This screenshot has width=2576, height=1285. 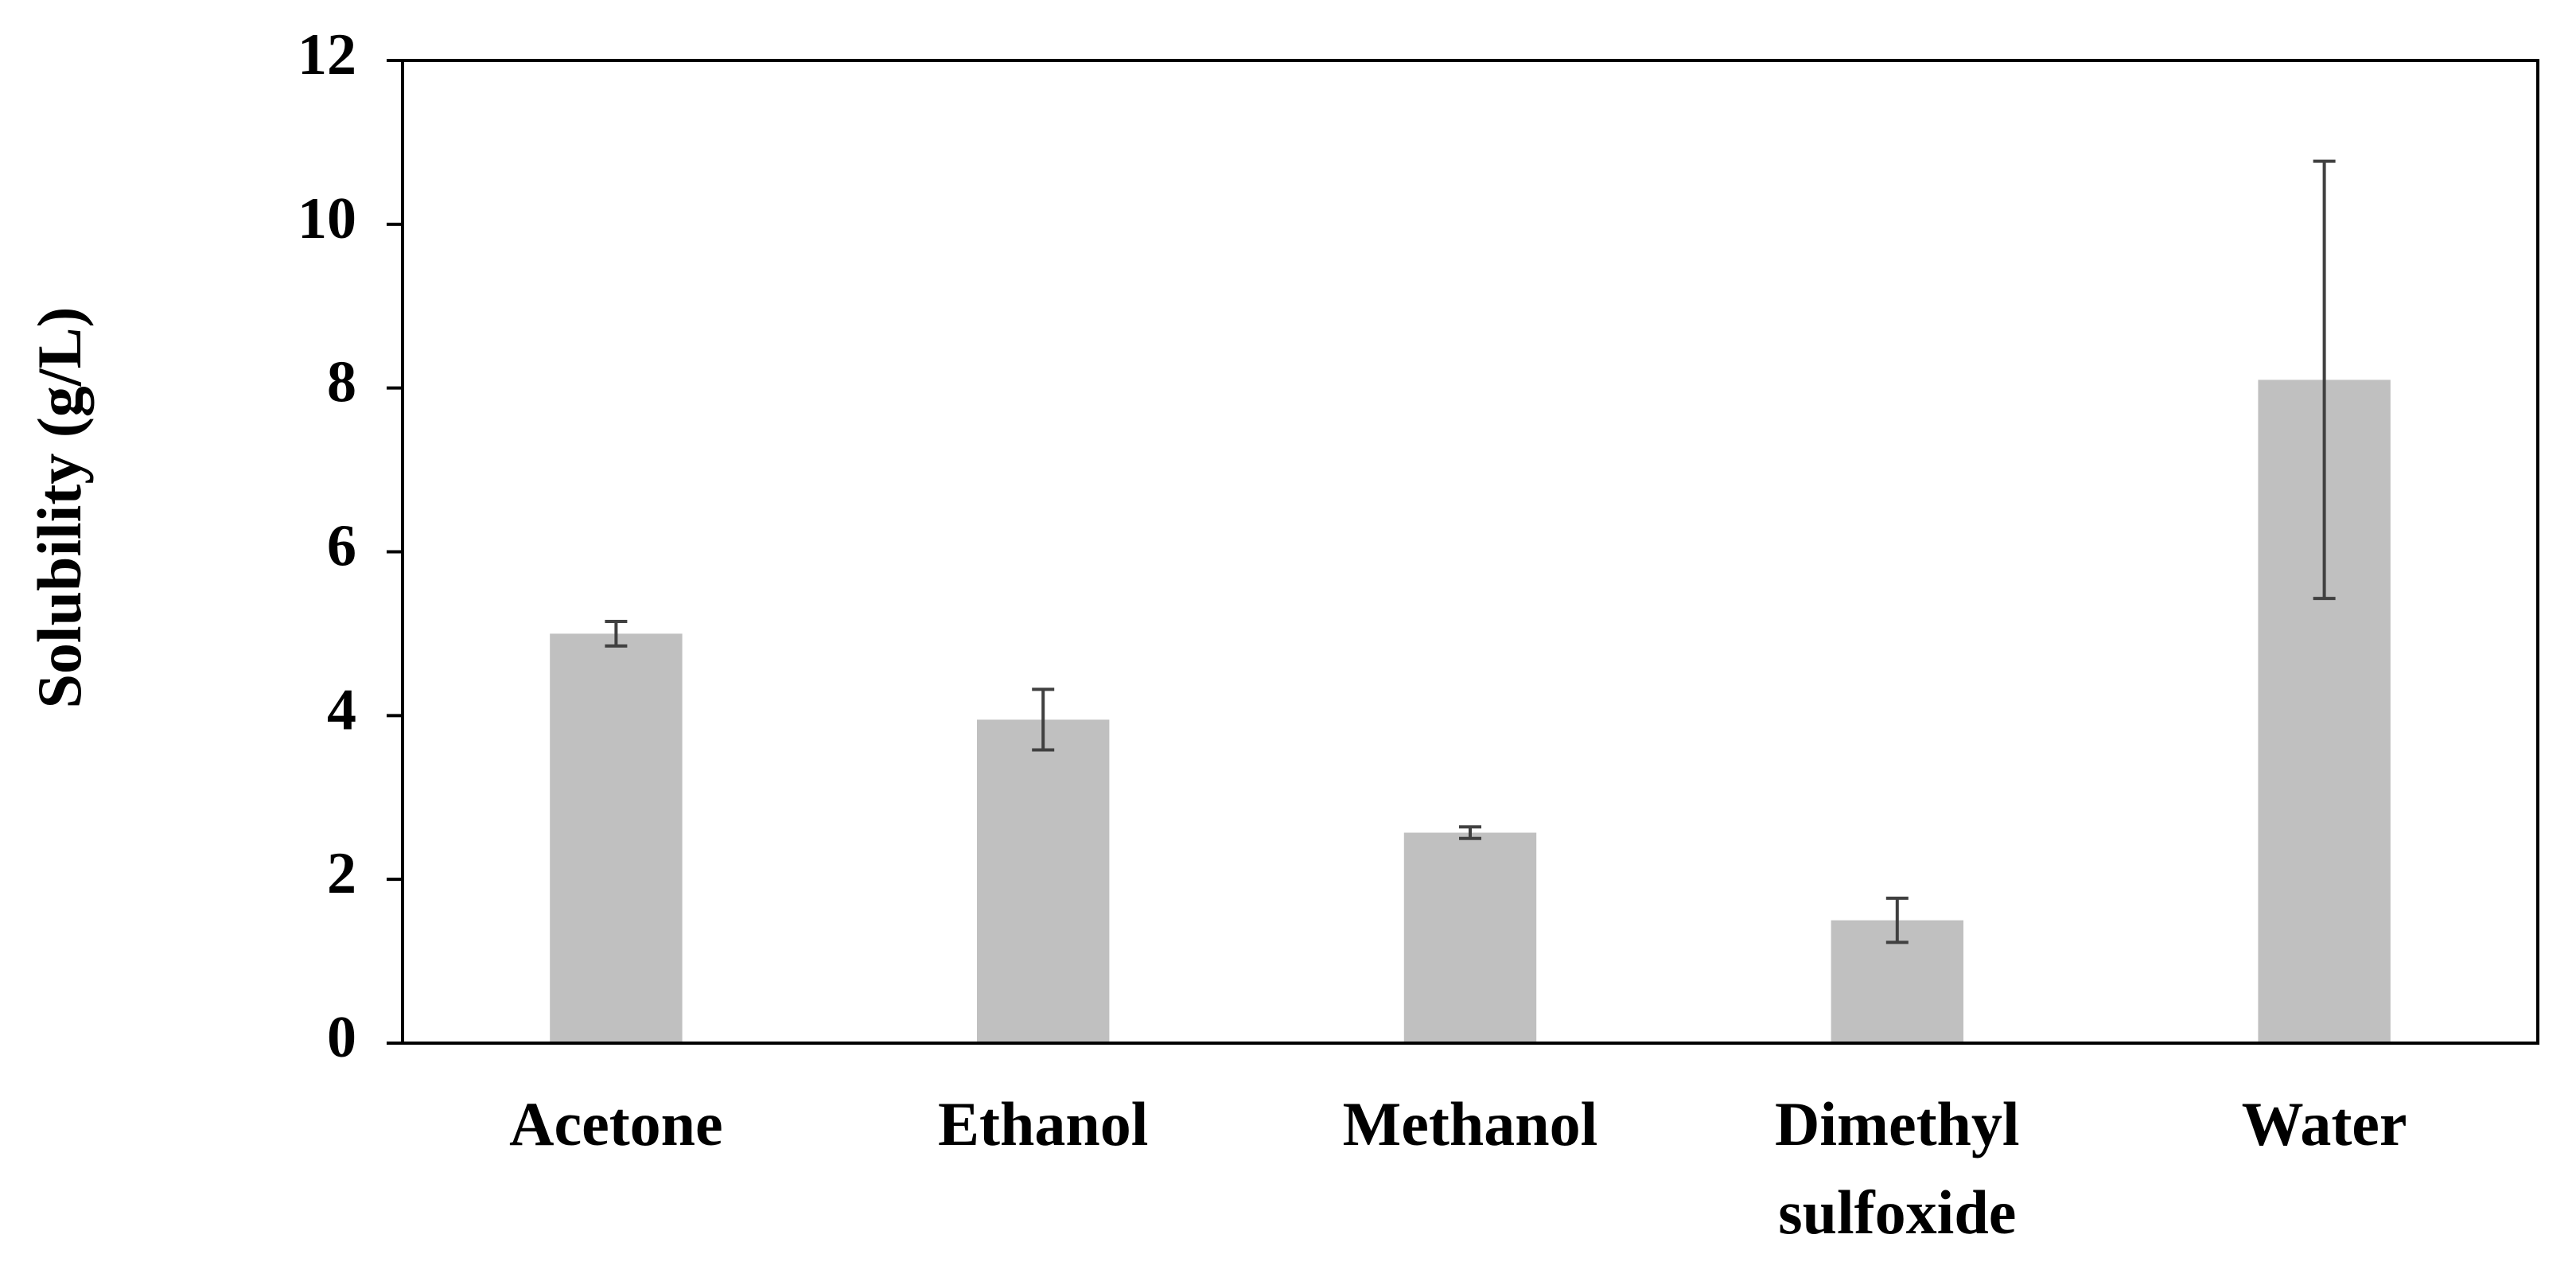 I want to click on y-tick-label: 4, so click(x=342, y=709).